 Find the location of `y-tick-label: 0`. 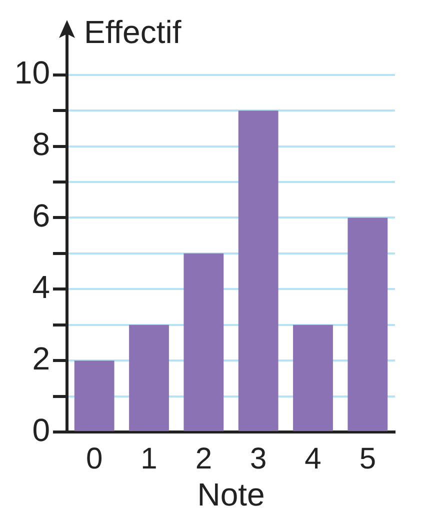

y-tick-label: 0 is located at coordinates (41, 430).